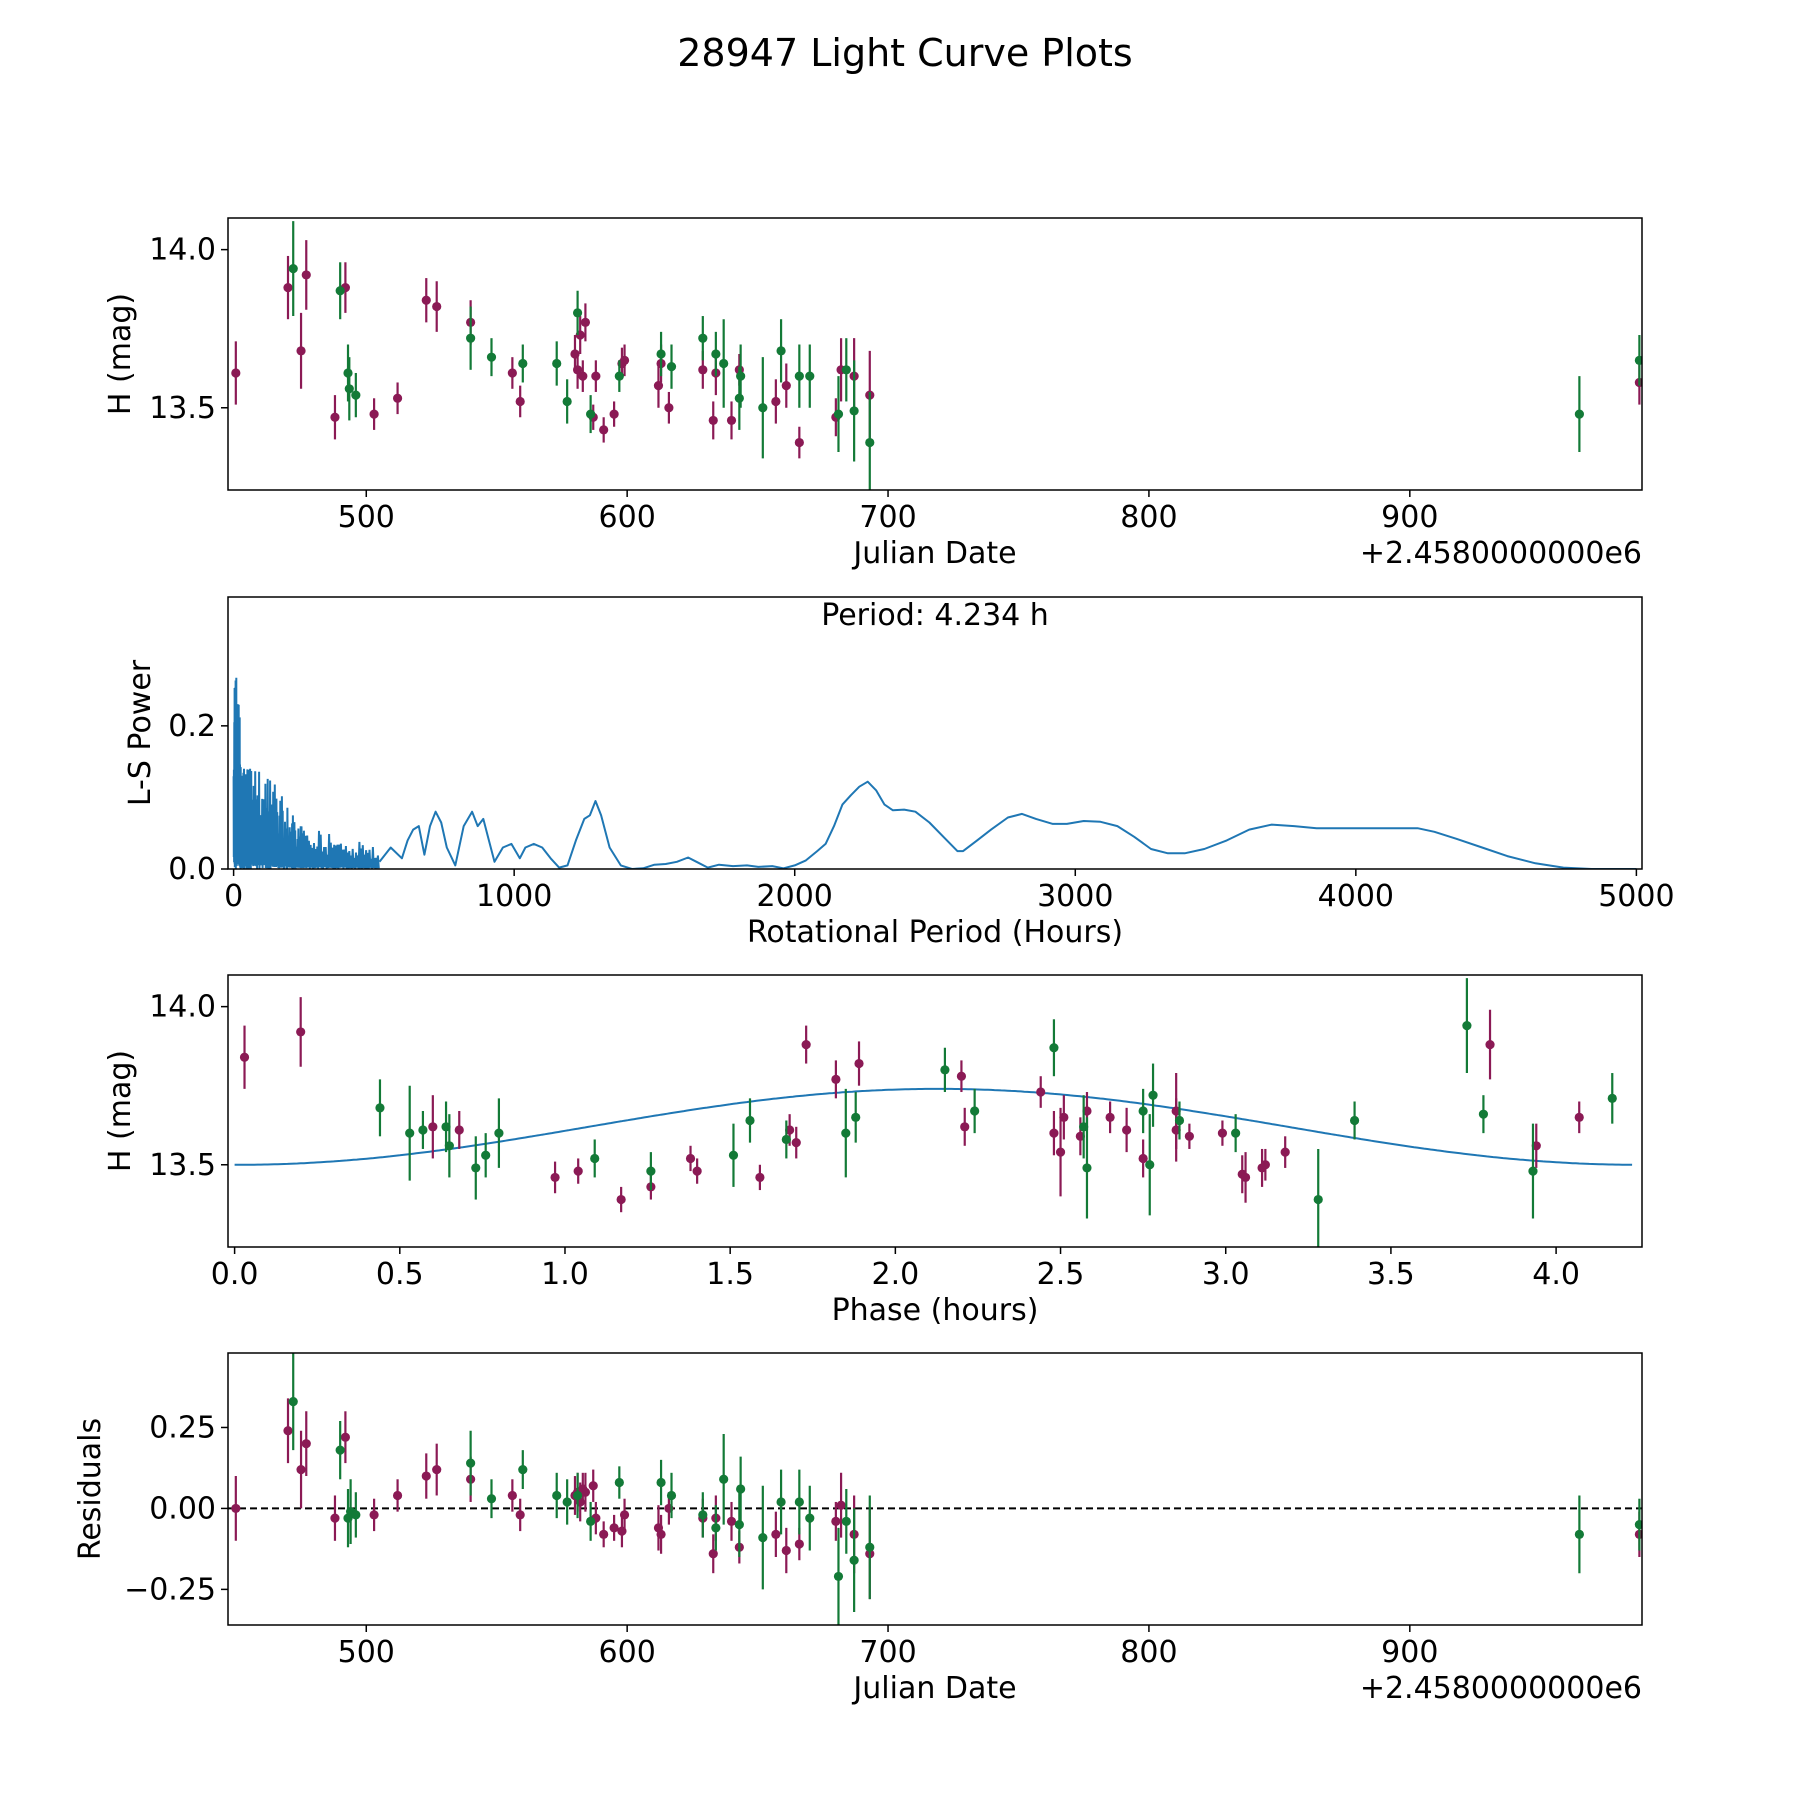 Image resolution: width=1800 pixels, height=1800 pixels. I want to click on y-tick-label: 0.0, so click(192, 869).